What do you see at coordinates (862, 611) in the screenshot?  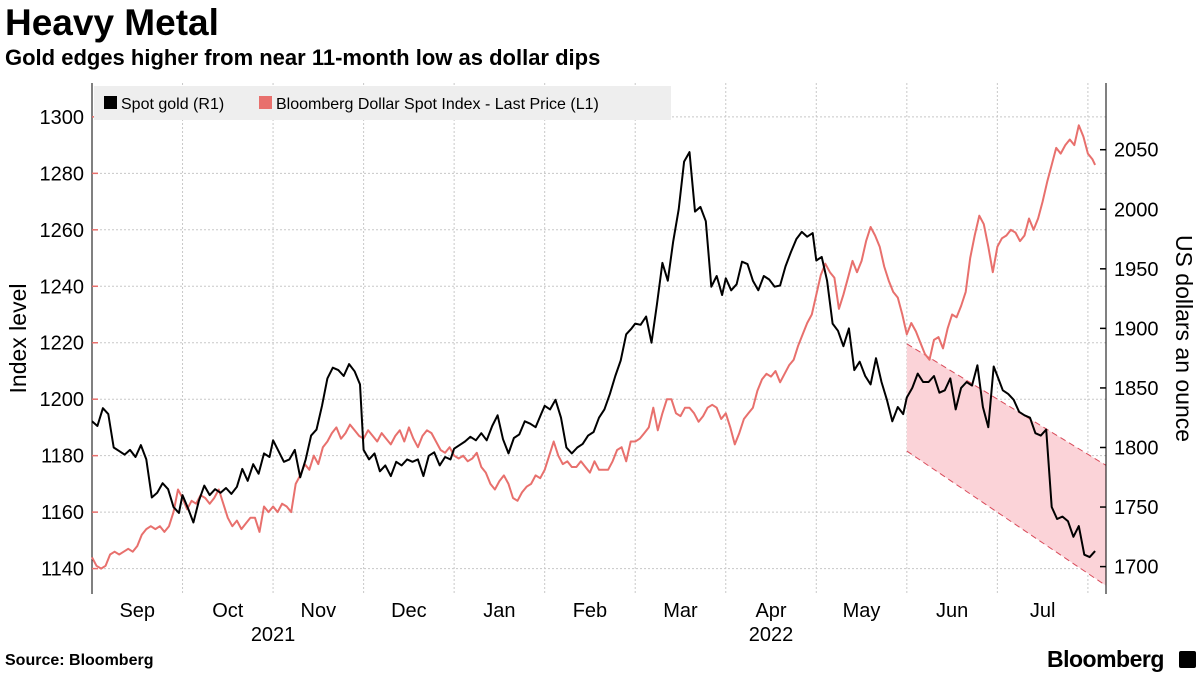 I see `x-axis-month-label: May` at bounding box center [862, 611].